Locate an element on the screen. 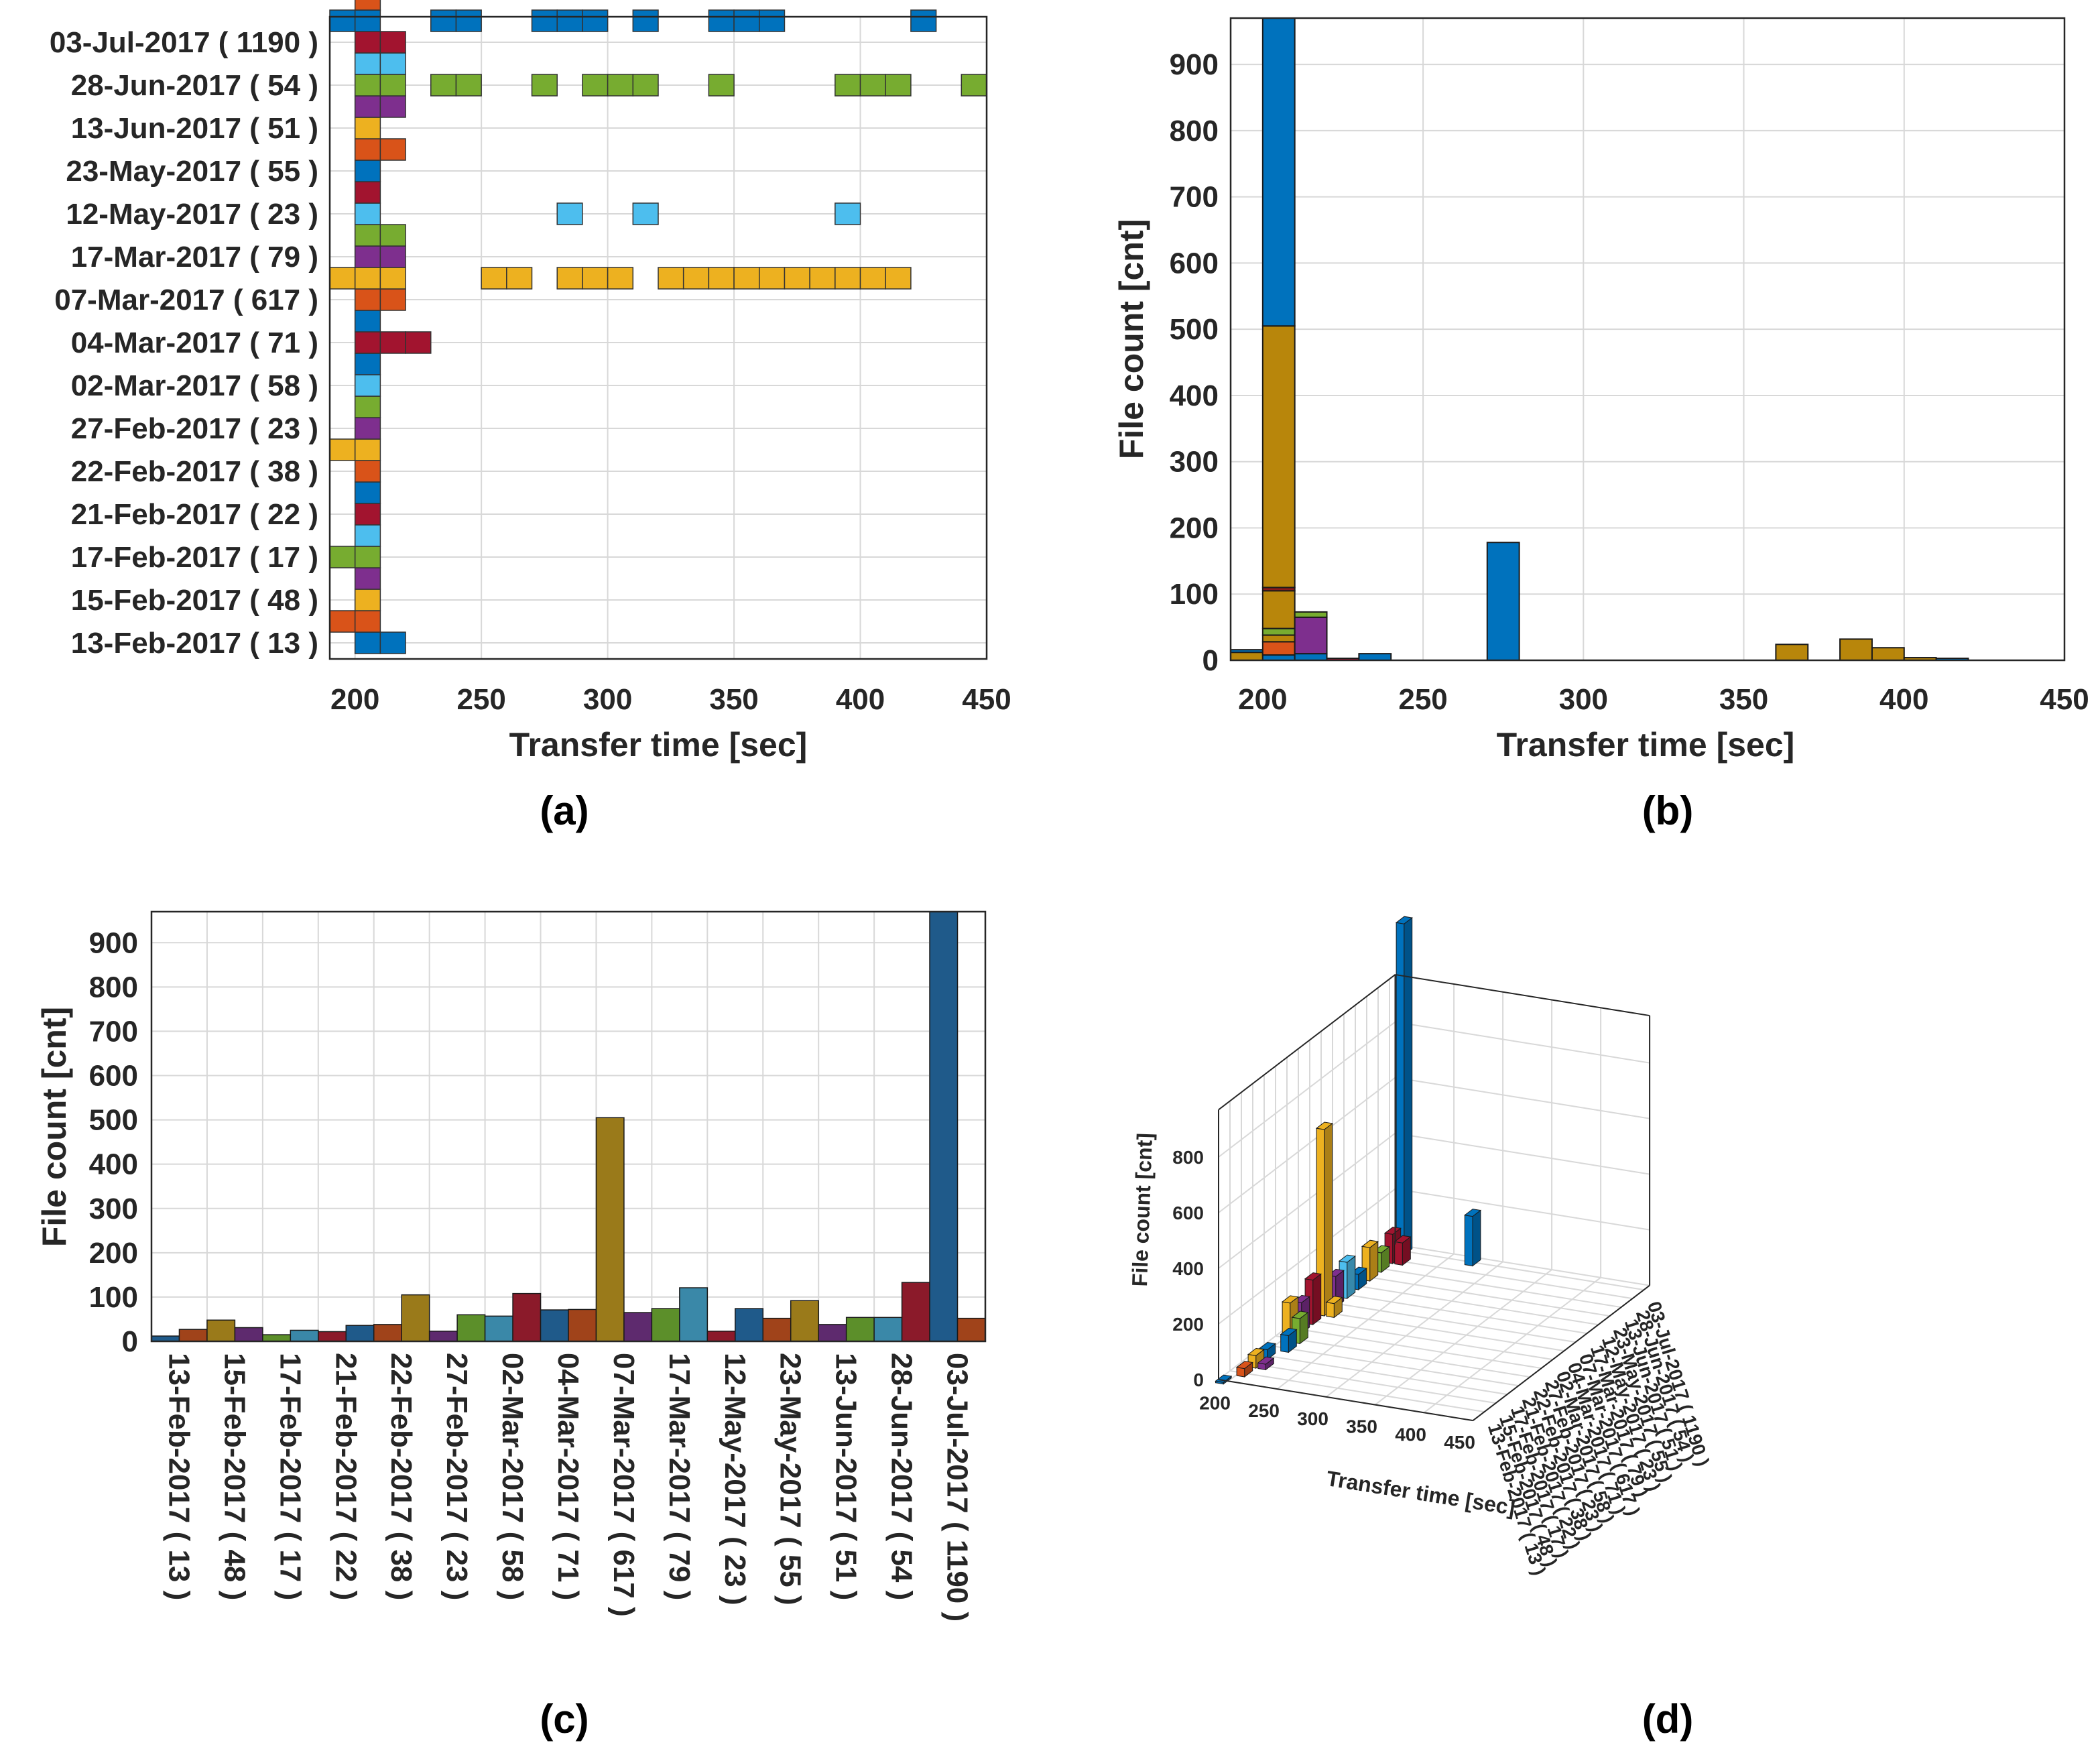 This screenshot has height=1763, width=2100. panel-a-xtick-label: 350 is located at coordinates (733, 699).